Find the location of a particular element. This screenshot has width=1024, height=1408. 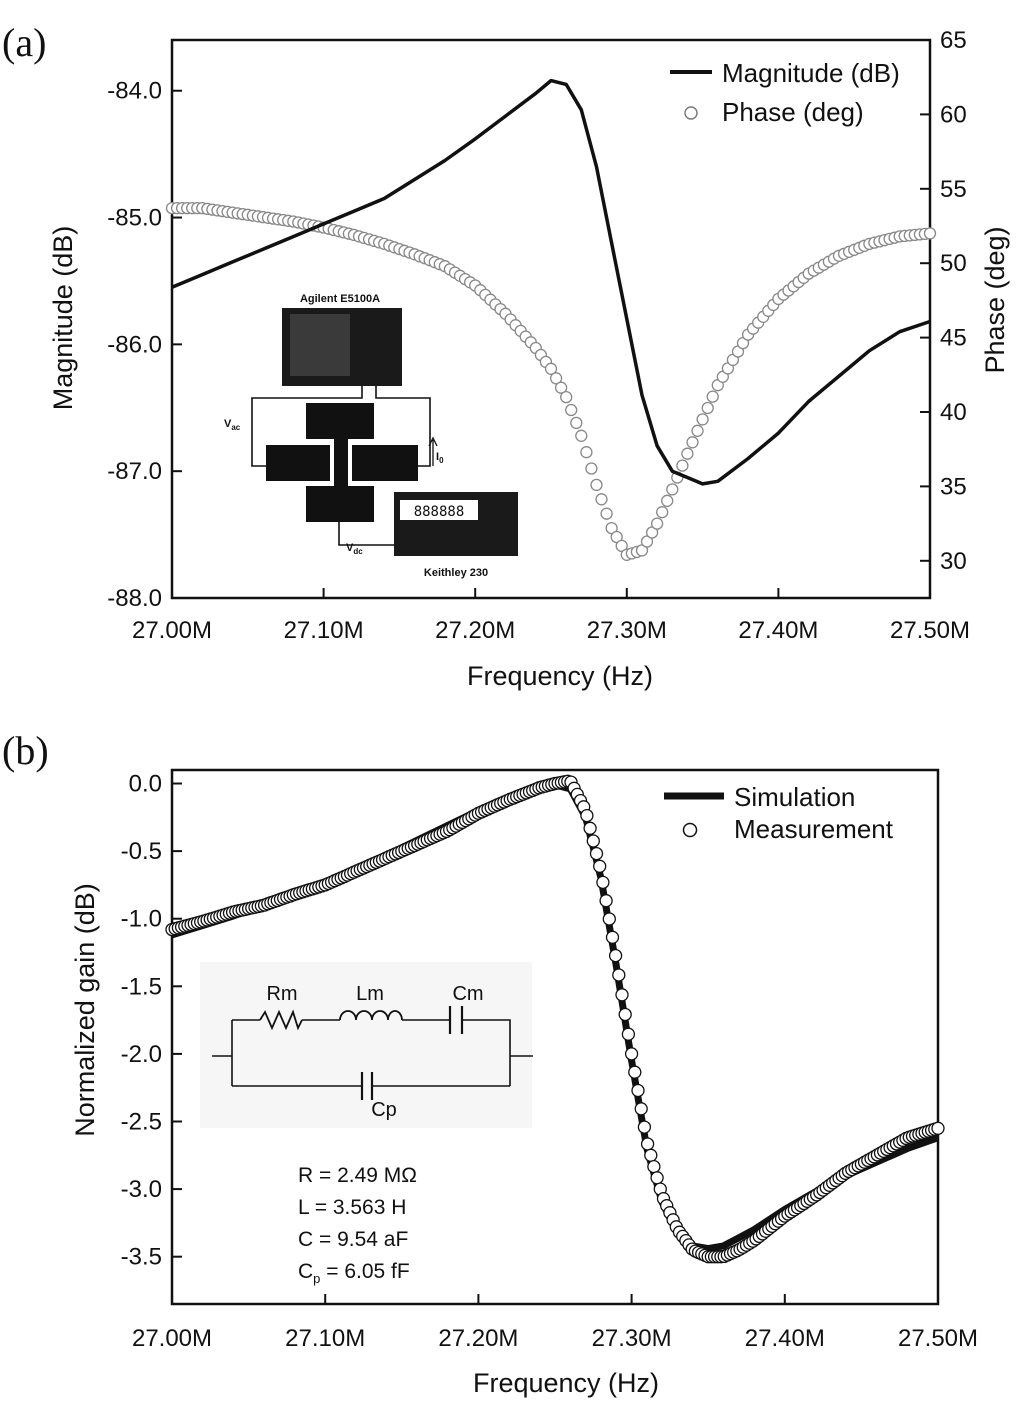

panel-a-x-axis-label: Frequency (Hz) is located at coordinates (560, 676).